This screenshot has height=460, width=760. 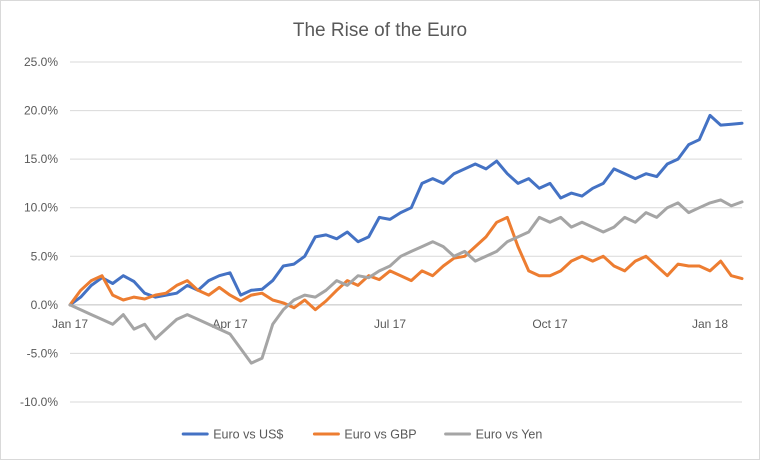 I want to click on y-tick-label: -10.0%, so click(x=39, y=402).